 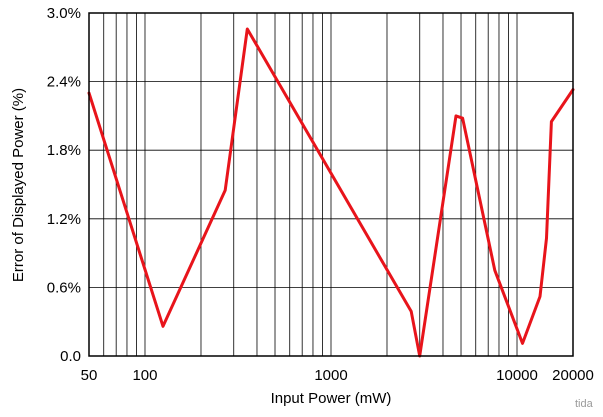 I want to click on y-tick-label: 2.4%, so click(x=64, y=82).